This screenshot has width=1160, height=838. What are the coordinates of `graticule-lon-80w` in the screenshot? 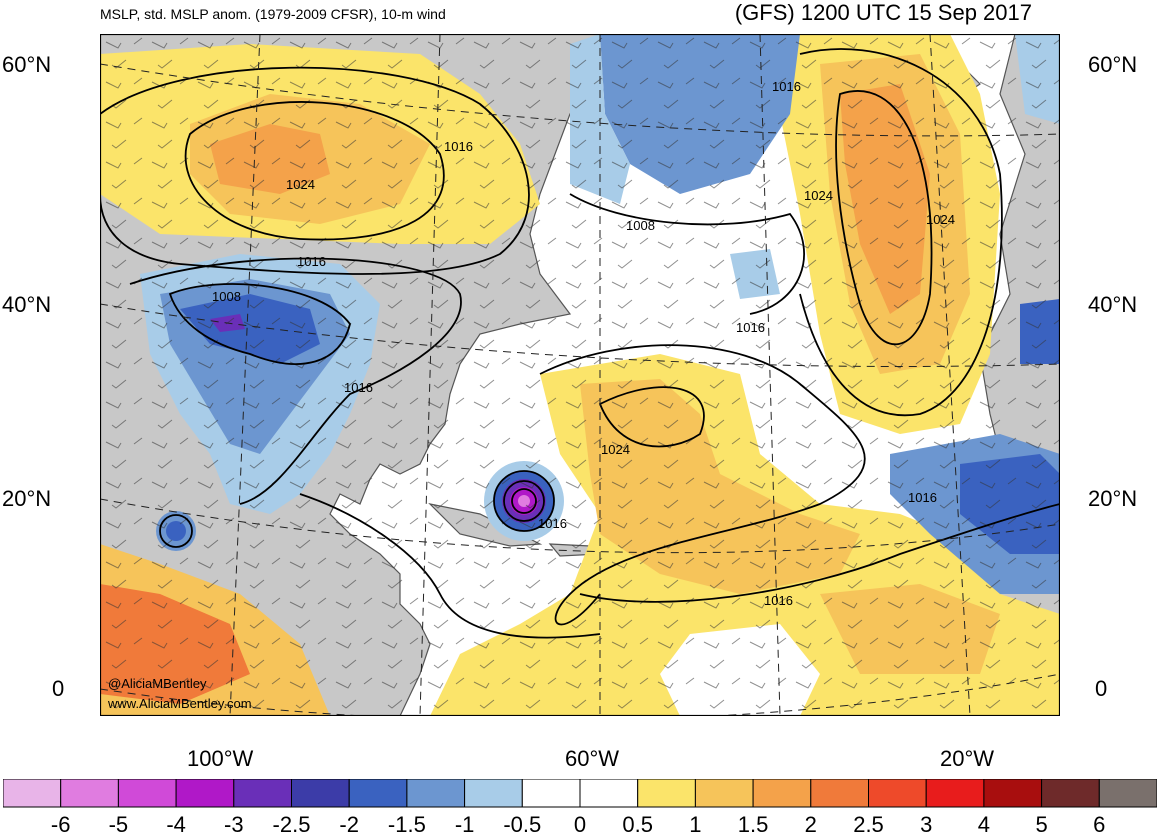 It's located at (430, 375).